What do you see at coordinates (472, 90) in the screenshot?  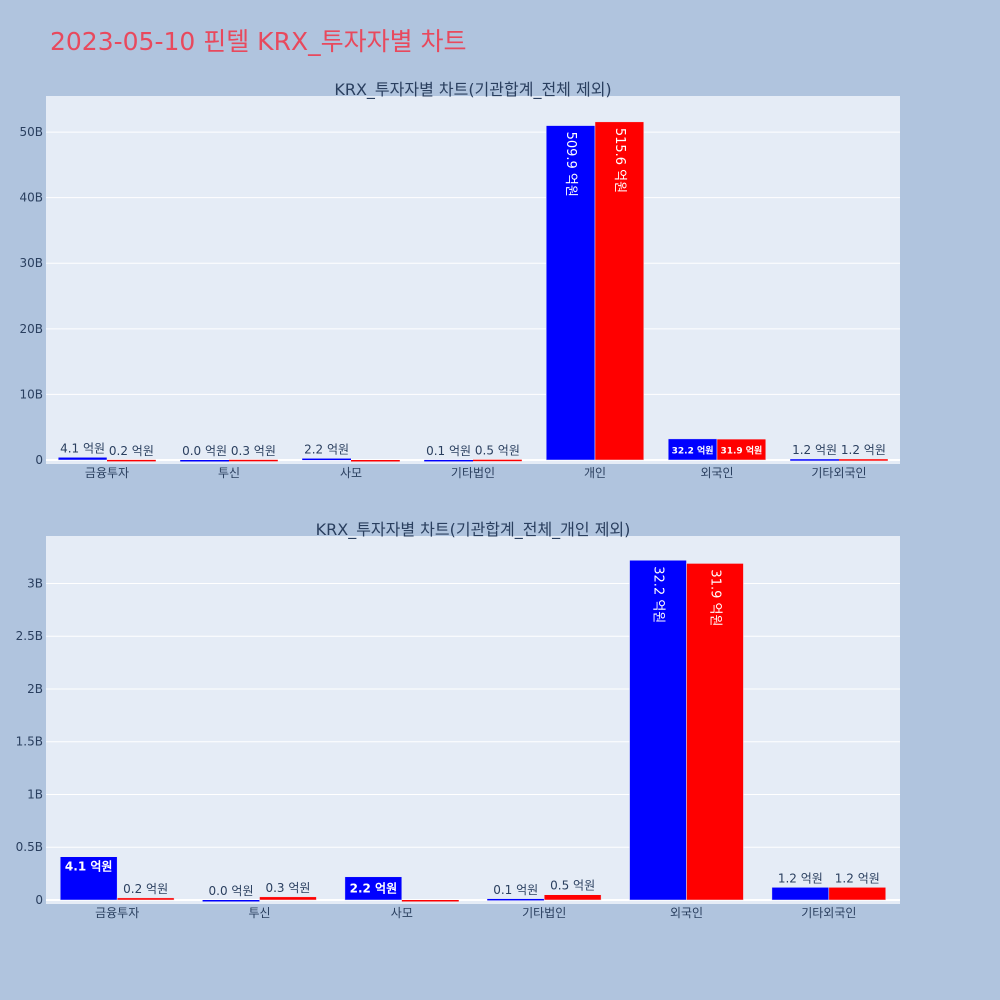 I see `subplot-title: KRX_투자자별 차트(기관합계_전체 제외)` at bounding box center [472, 90].